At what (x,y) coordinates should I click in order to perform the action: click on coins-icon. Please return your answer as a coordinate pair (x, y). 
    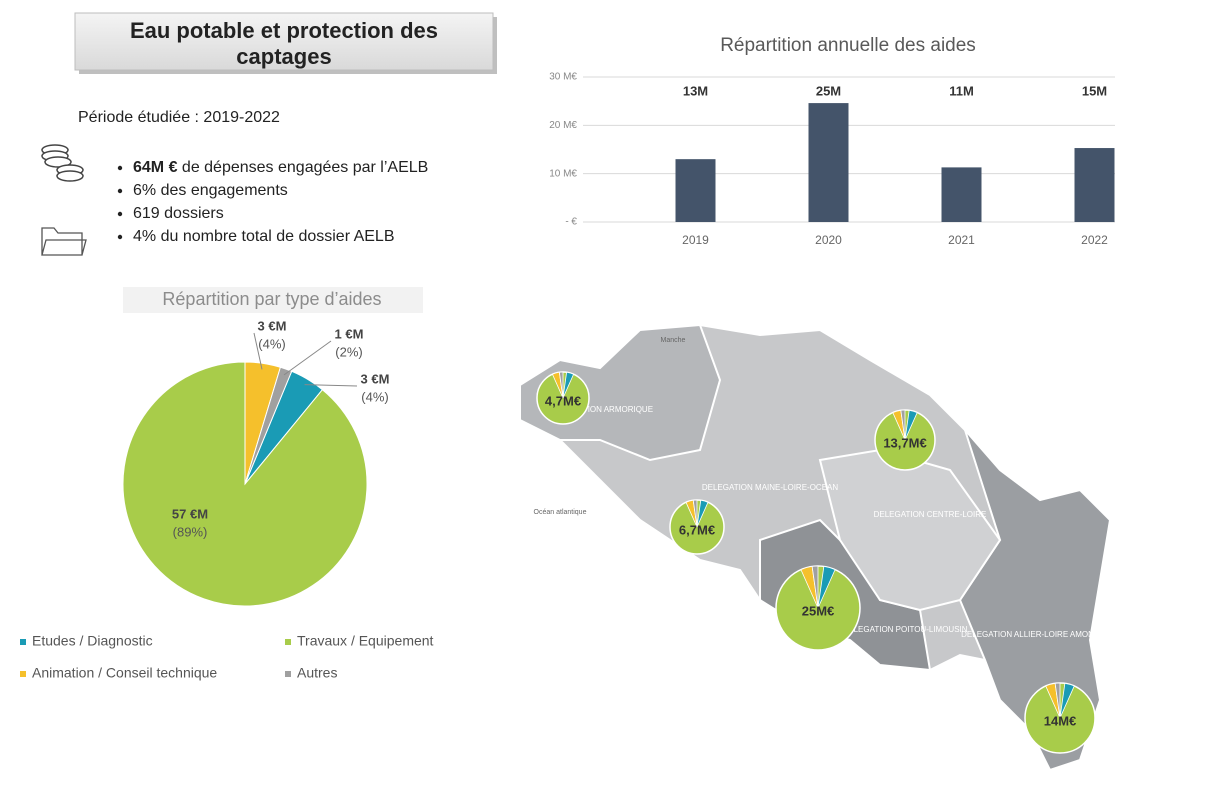
    Looking at the image, I should click on (62, 163).